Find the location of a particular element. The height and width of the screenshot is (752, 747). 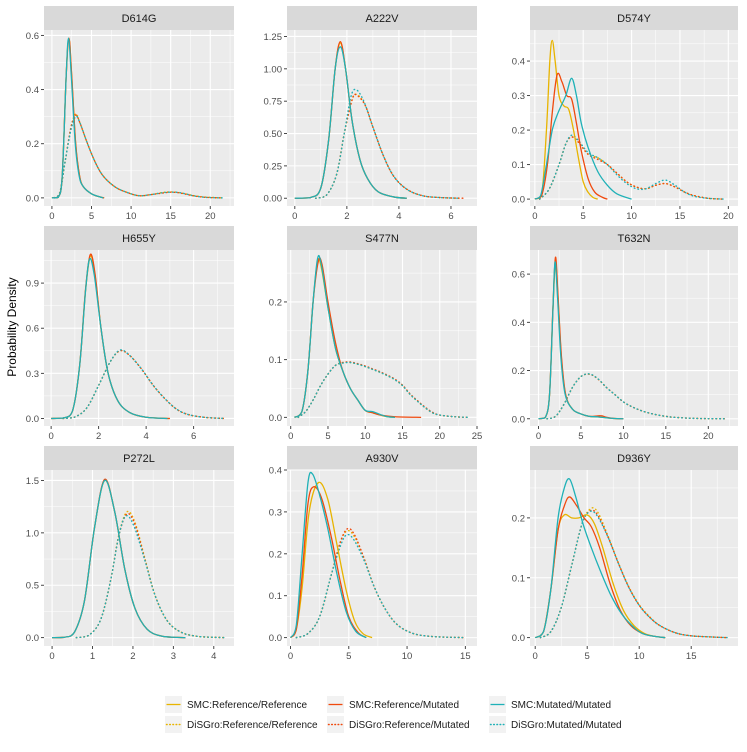

y-tick-label: 0.4 is located at coordinates (275, 471).